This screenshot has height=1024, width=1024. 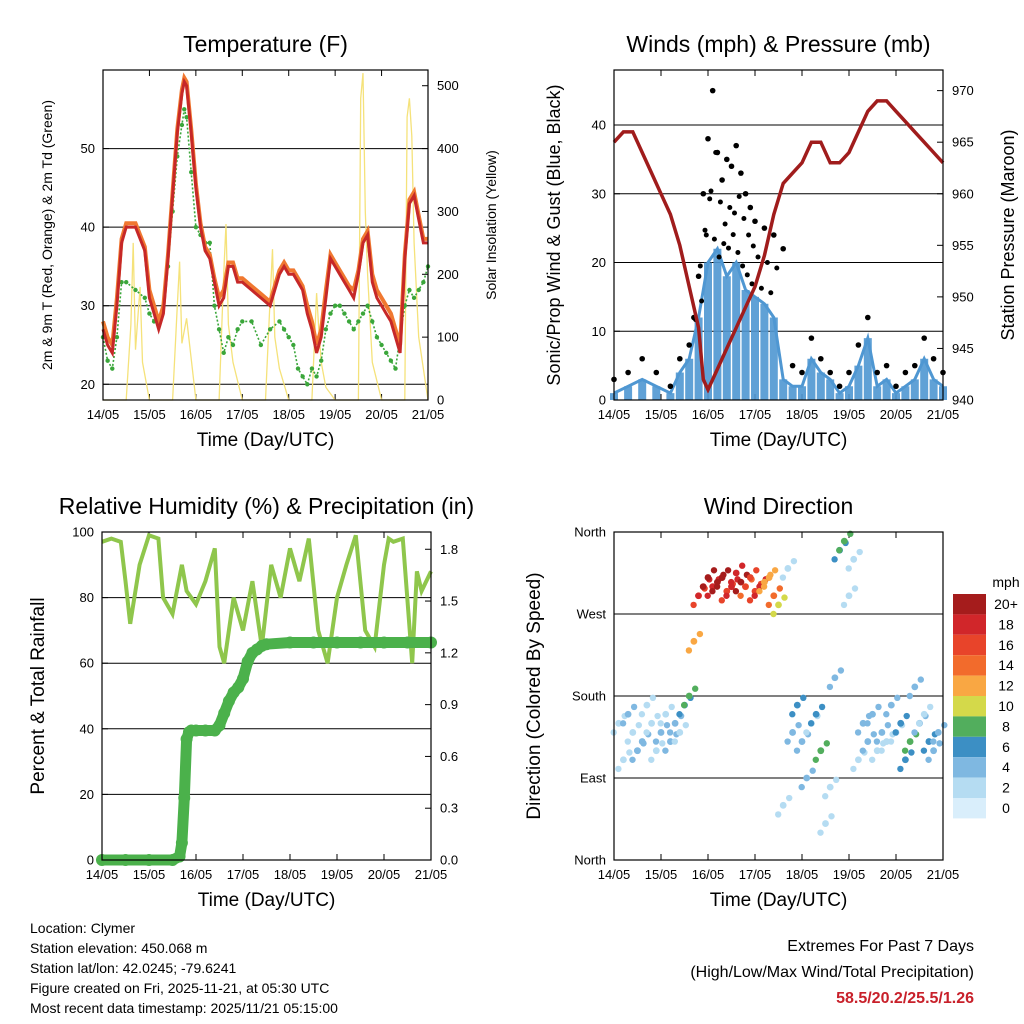 I want to click on winds-xtick-label: 17/05, so click(x=755, y=414).